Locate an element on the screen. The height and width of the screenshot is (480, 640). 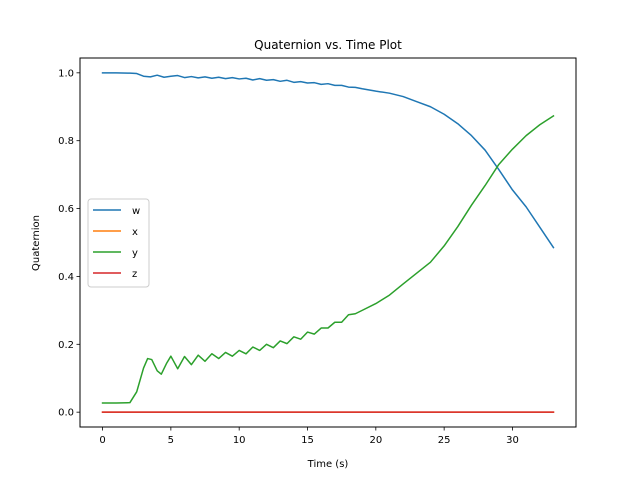
legend-box is located at coordinates (118, 243).